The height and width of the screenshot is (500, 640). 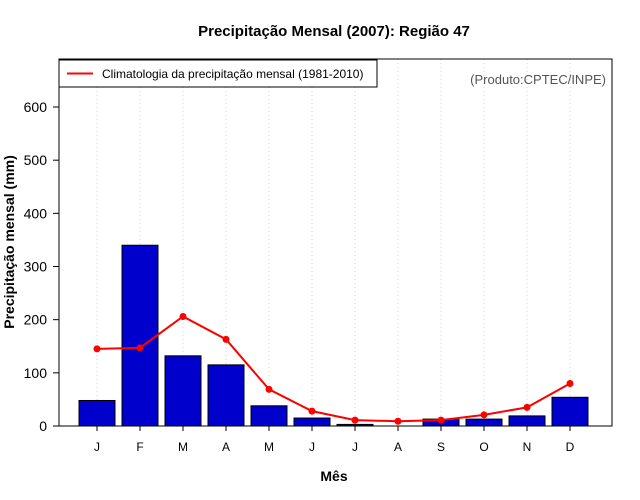 I want to click on x-tick-label: N, so click(x=527, y=447).